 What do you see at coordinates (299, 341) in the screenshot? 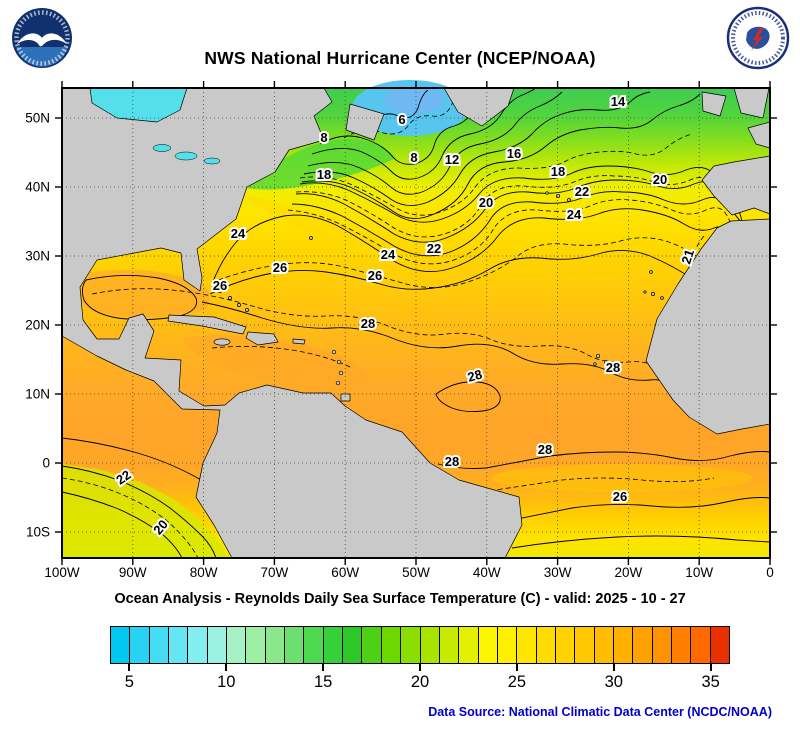
I see `island-puerto-rico` at bounding box center [299, 341].